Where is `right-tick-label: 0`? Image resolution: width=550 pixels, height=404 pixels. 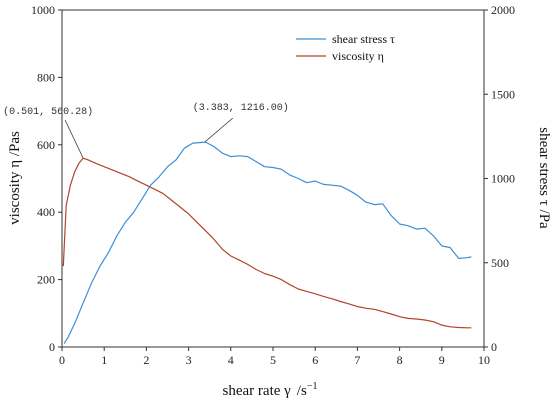 right-tick-label: 0 is located at coordinates (494, 347).